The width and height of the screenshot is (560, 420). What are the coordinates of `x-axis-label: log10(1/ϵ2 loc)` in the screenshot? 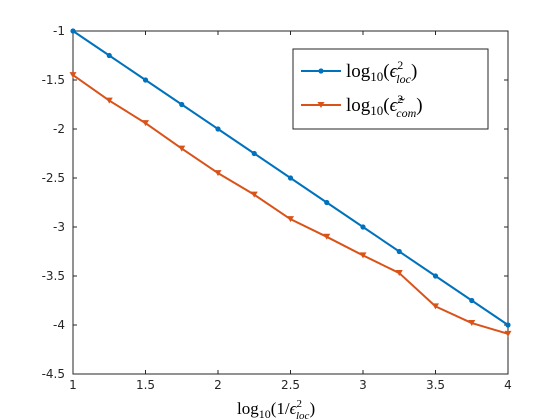 It's located at (276, 409).